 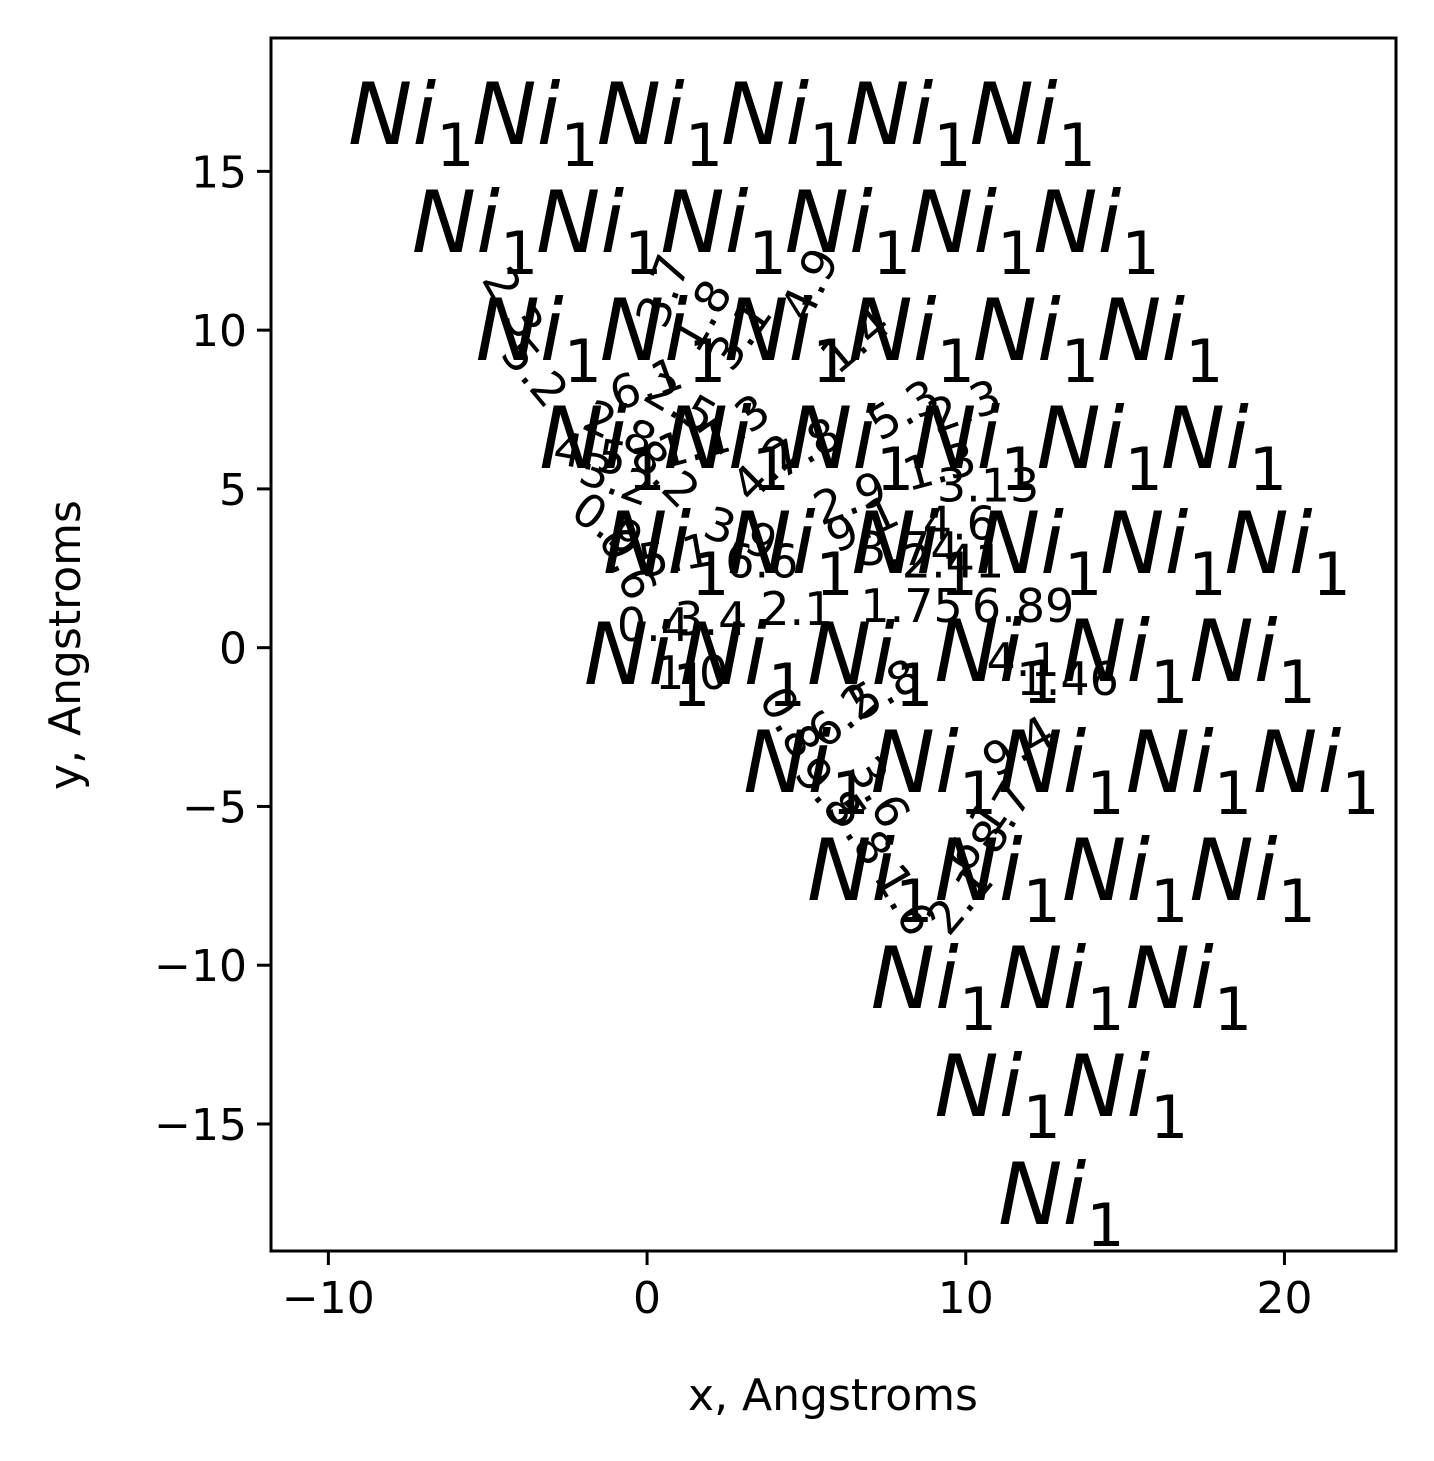 What do you see at coordinates (200, 966) in the screenshot?
I see `y-tick-label: −10` at bounding box center [200, 966].